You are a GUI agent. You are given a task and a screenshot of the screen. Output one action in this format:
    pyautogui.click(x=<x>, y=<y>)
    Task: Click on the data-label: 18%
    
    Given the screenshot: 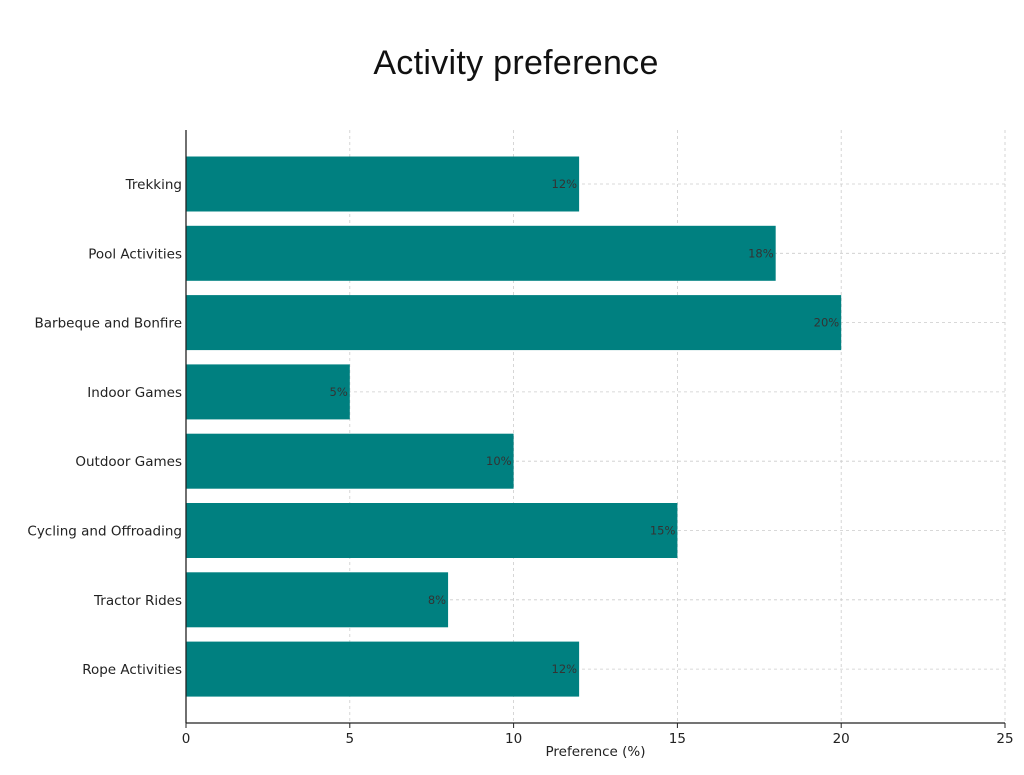 What is the action you would take?
    pyautogui.click(x=761, y=253)
    